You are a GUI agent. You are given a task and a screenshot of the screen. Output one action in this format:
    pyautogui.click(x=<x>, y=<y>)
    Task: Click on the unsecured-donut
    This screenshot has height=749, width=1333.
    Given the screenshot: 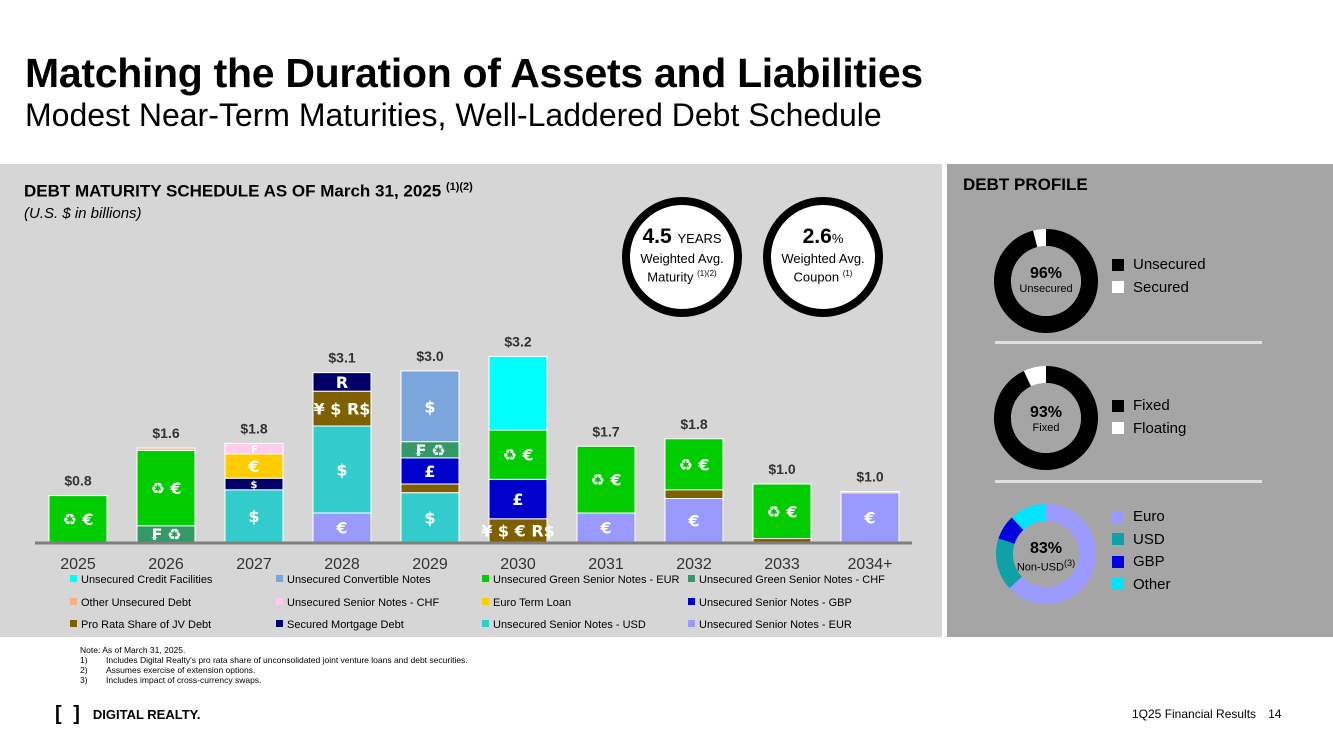 What is the action you would take?
    pyautogui.click(x=1046, y=281)
    